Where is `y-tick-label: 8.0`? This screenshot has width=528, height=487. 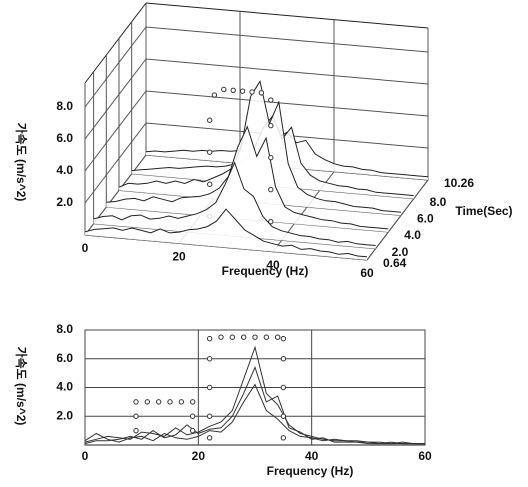 y-tick-label: 8.0 is located at coordinates (64, 329).